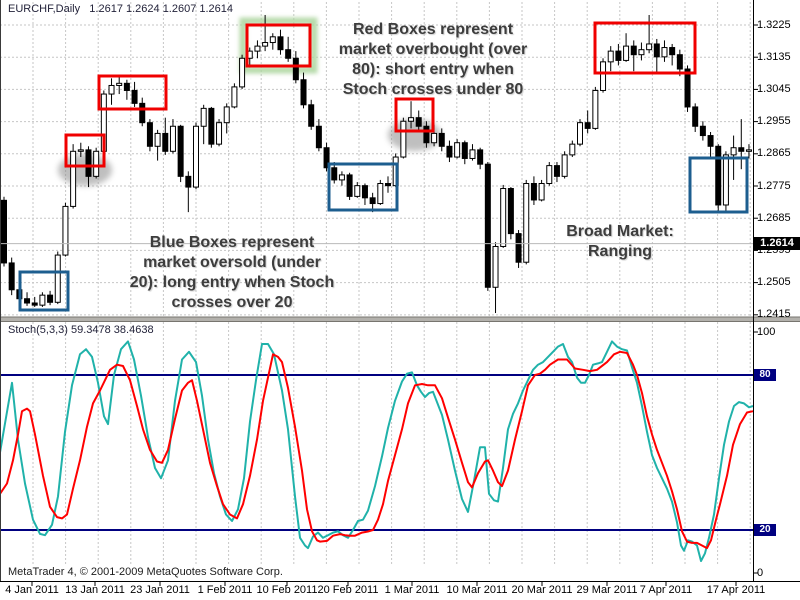  What do you see at coordinates (774, 56) in the screenshot?
I see `price-axis-label: 1.3135` at bounding box center [774, 56].